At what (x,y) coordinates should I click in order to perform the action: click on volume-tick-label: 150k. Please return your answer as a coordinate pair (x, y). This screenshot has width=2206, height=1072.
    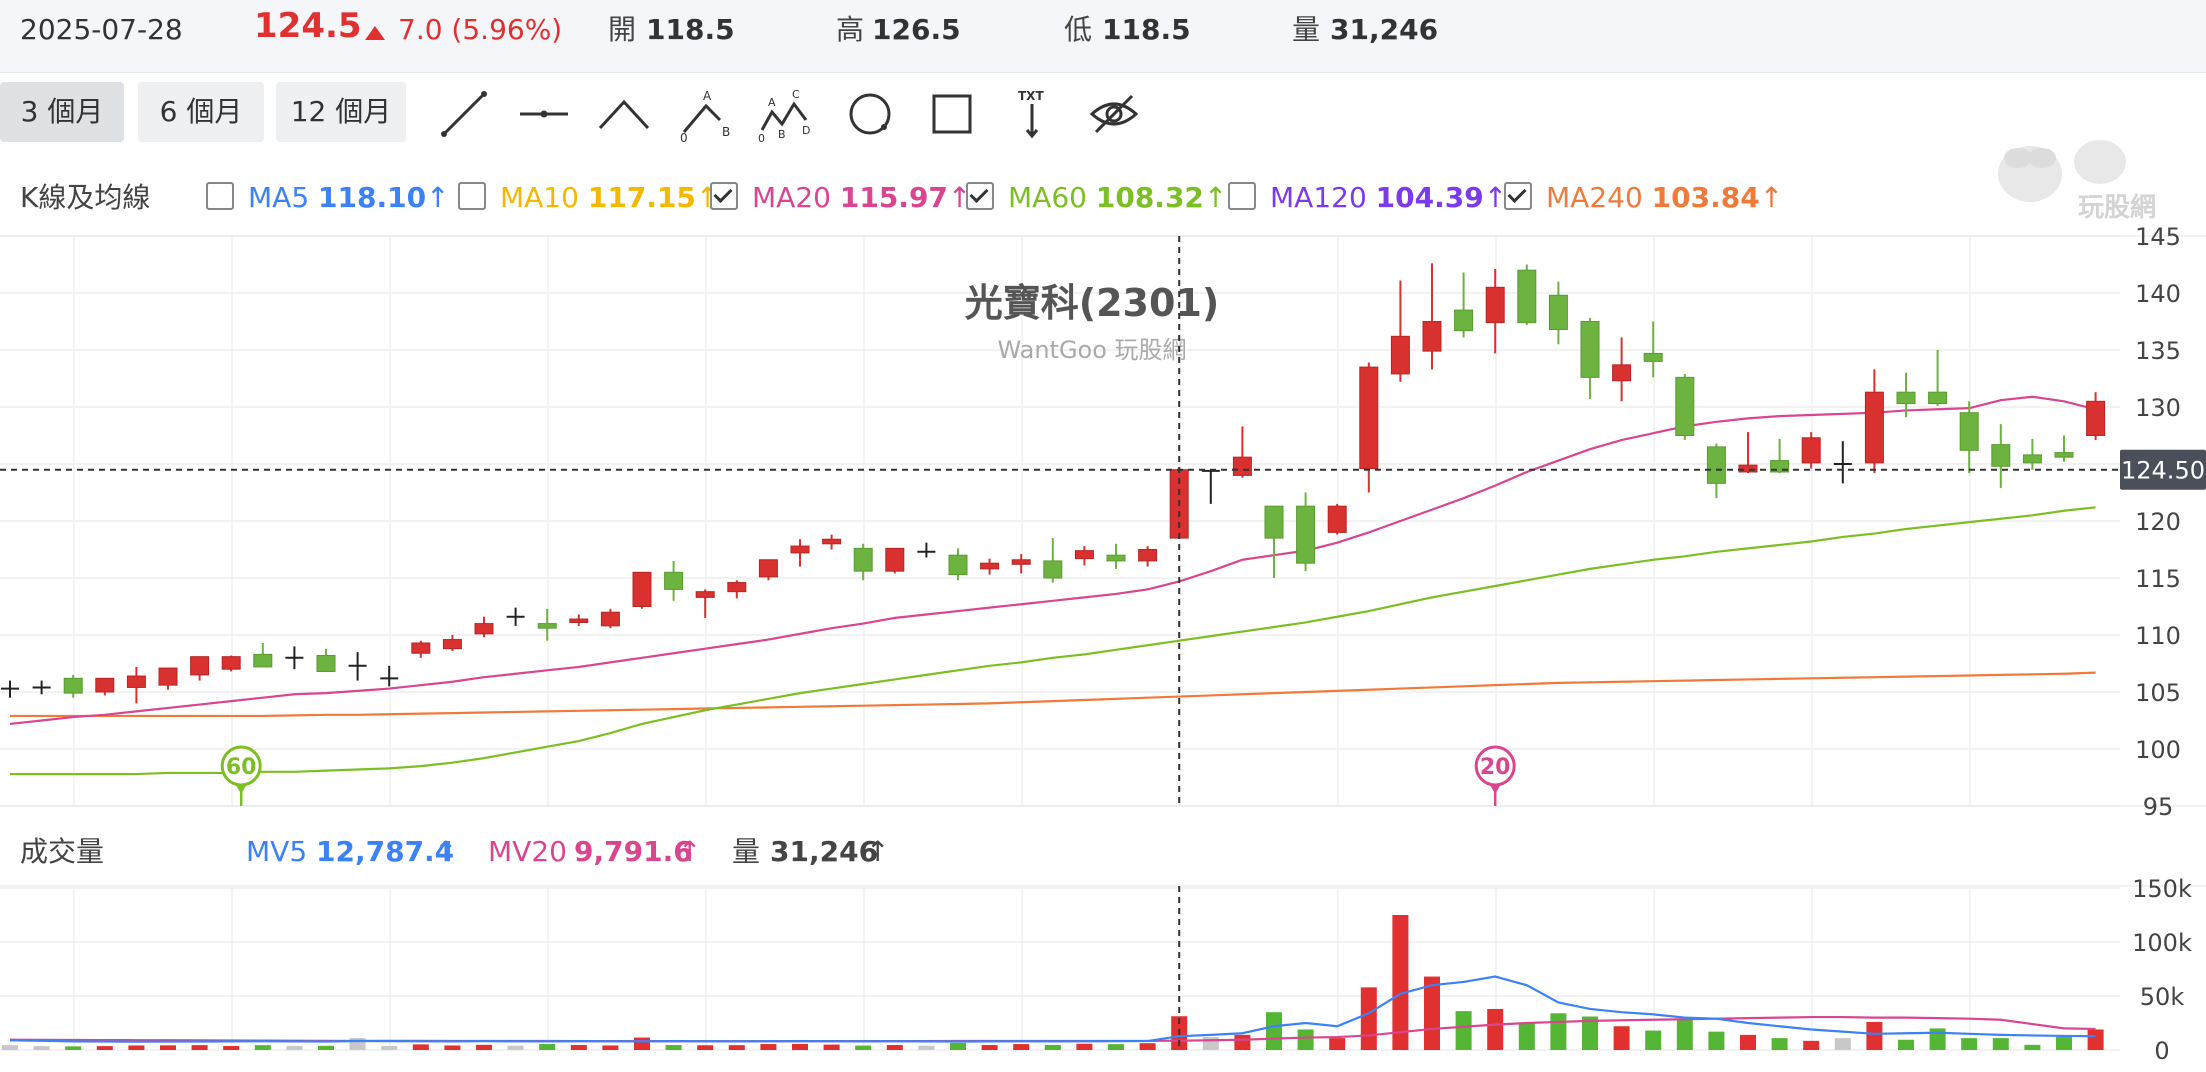
    Looking at the image, I should click on (2162, 889).